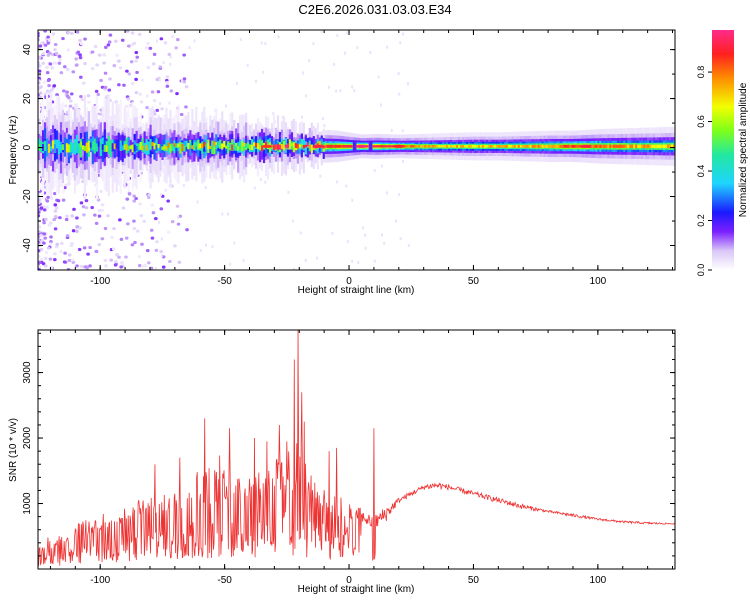  What do you see at coordinates (27, 503) in the screenshot?
I see `snr-y-tick-label: 1000` at bounding box center [27, 503].